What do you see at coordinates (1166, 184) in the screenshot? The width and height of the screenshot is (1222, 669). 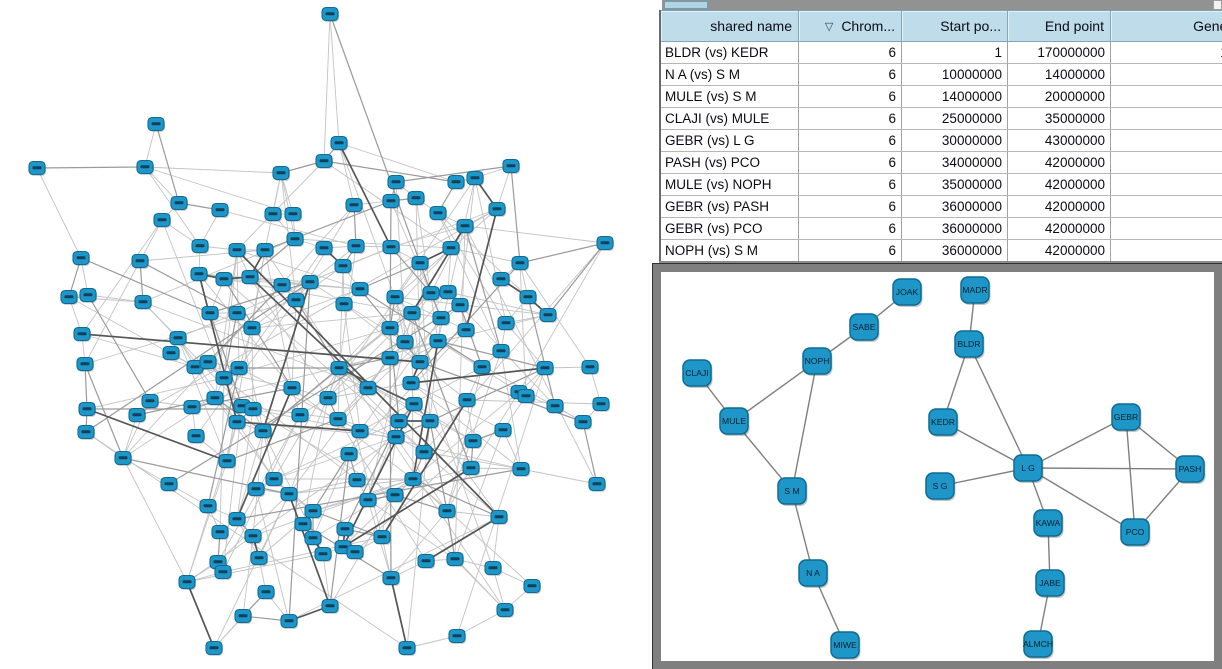 I see `cell-value: 10.5` at bounding box center [1166, 184].